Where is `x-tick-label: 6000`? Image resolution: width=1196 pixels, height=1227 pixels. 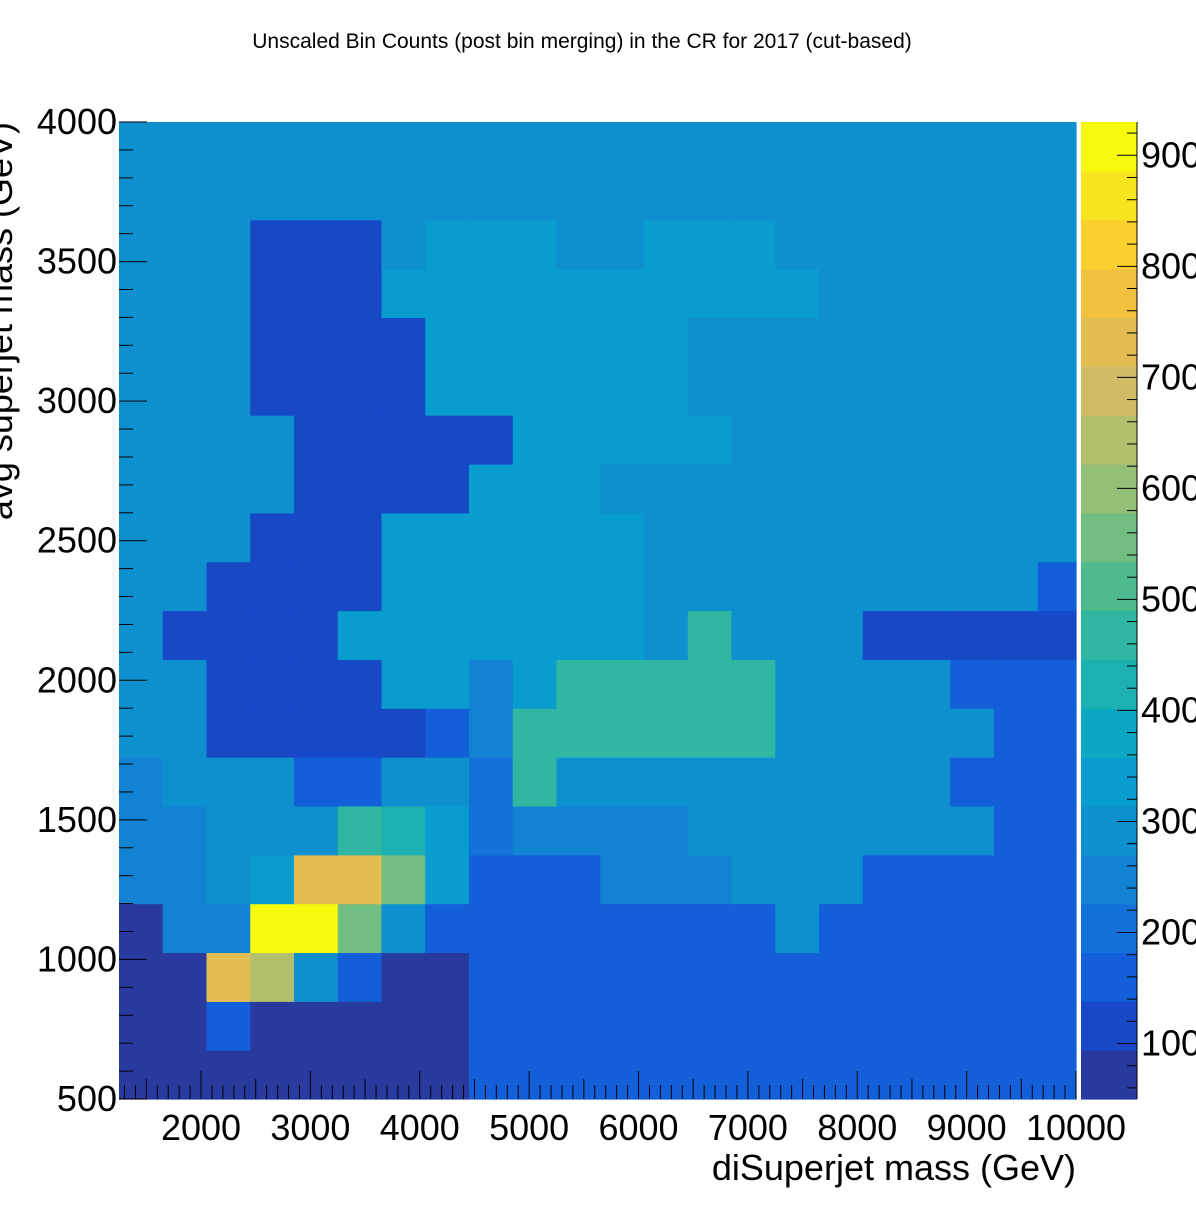 x-tick-label: 6000 is located at coordinates (638, 1127).